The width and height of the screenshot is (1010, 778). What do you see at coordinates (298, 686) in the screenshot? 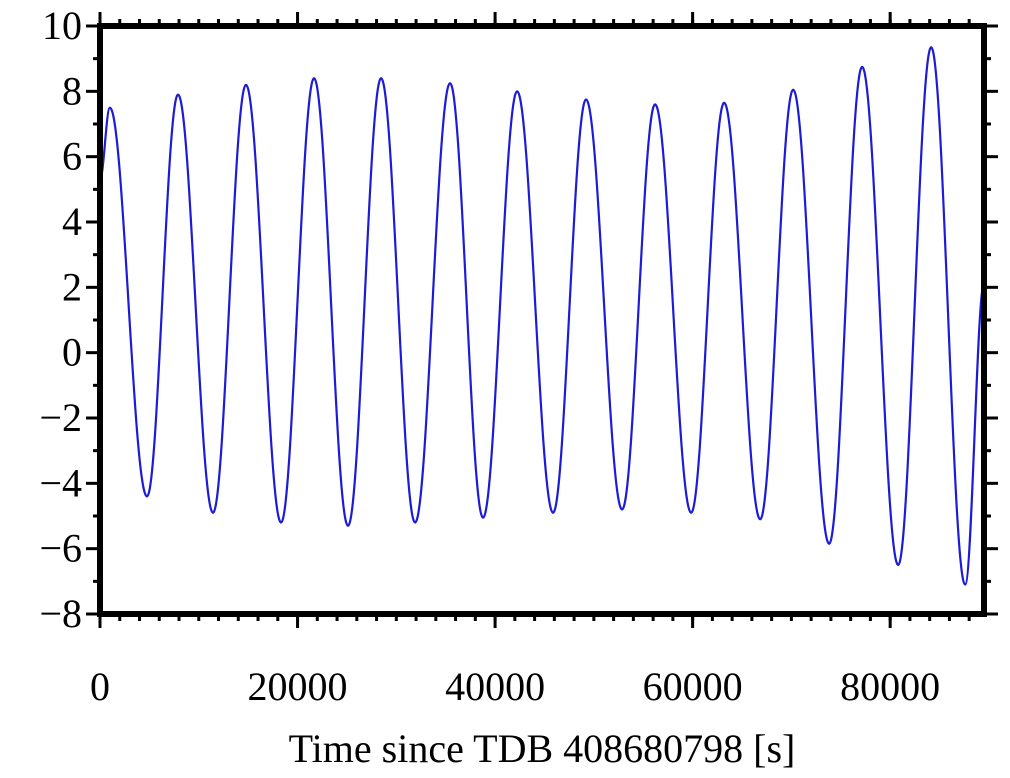
I see `x-tick-label: 20000` at bounding box center [298, 686].